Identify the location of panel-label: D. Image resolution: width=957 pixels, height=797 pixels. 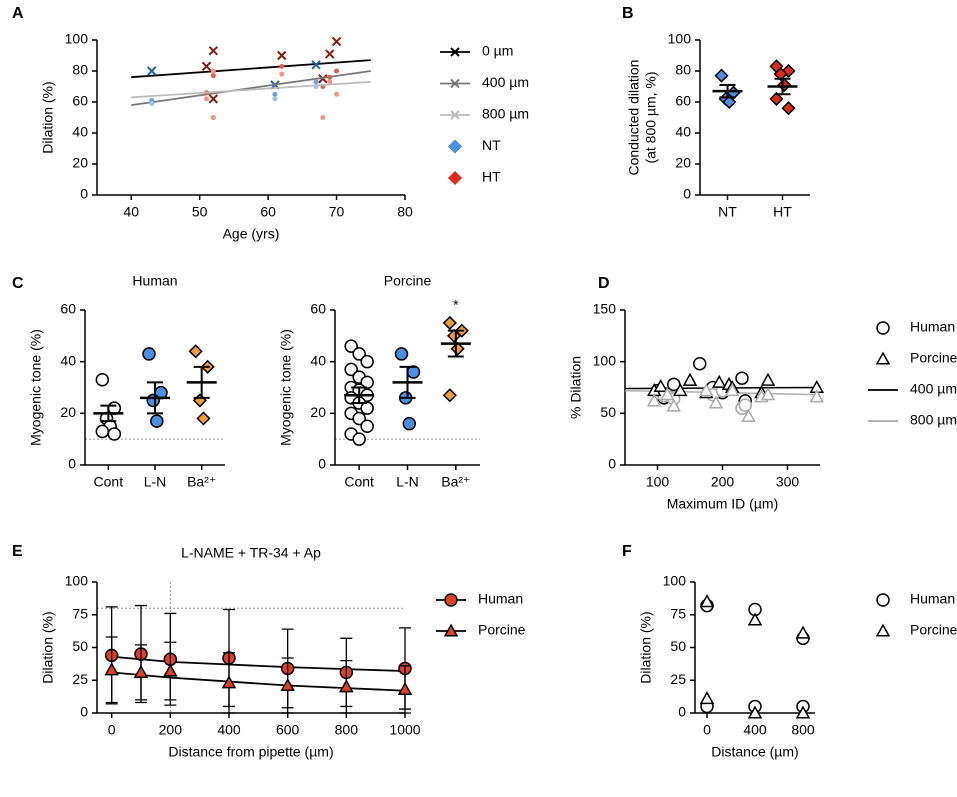
(604, 283).